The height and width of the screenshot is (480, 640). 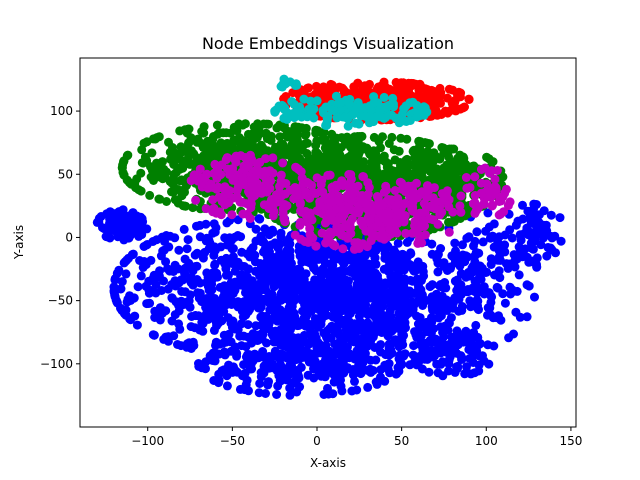 I want to click on x-tick-label: −50, so click(x=232, y=441).